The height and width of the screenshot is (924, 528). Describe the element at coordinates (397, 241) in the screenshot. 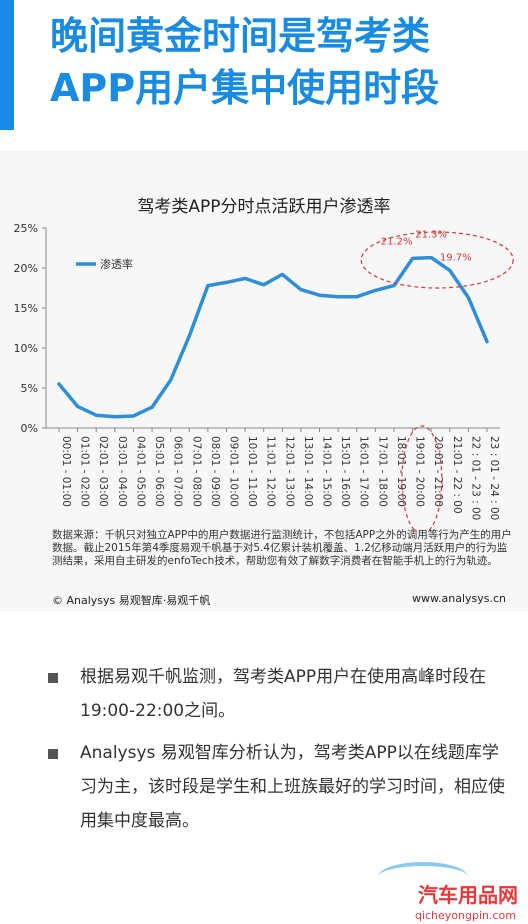

I see `data-label: 21.2%` at that location.